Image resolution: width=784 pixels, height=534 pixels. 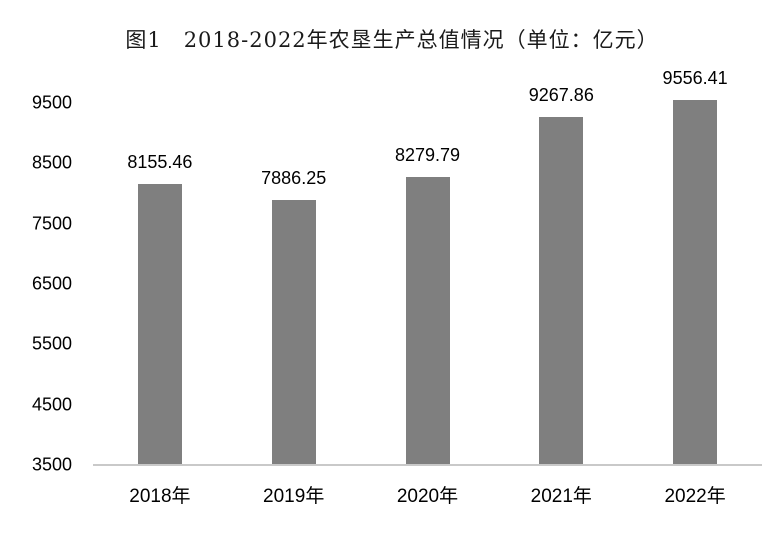 What do you see at coordinates (51, 343) in the screenshot?
I see `y-tick-label: 5500` at bounding box center [51, 343].